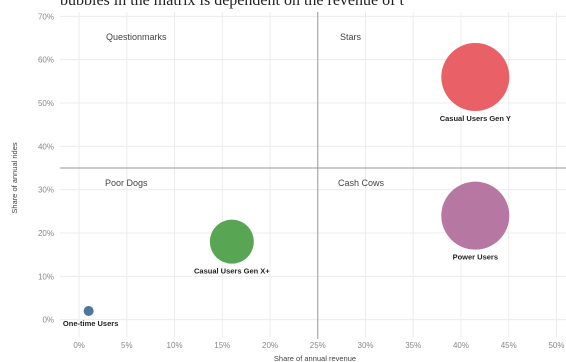 Image resolution: width=566 pixels, height=362 pixels. What do you see at coordinates (14, 178) in the screenshot?
I see `y-axis-title: Share of annual rides` at bounding box center [14, 178].